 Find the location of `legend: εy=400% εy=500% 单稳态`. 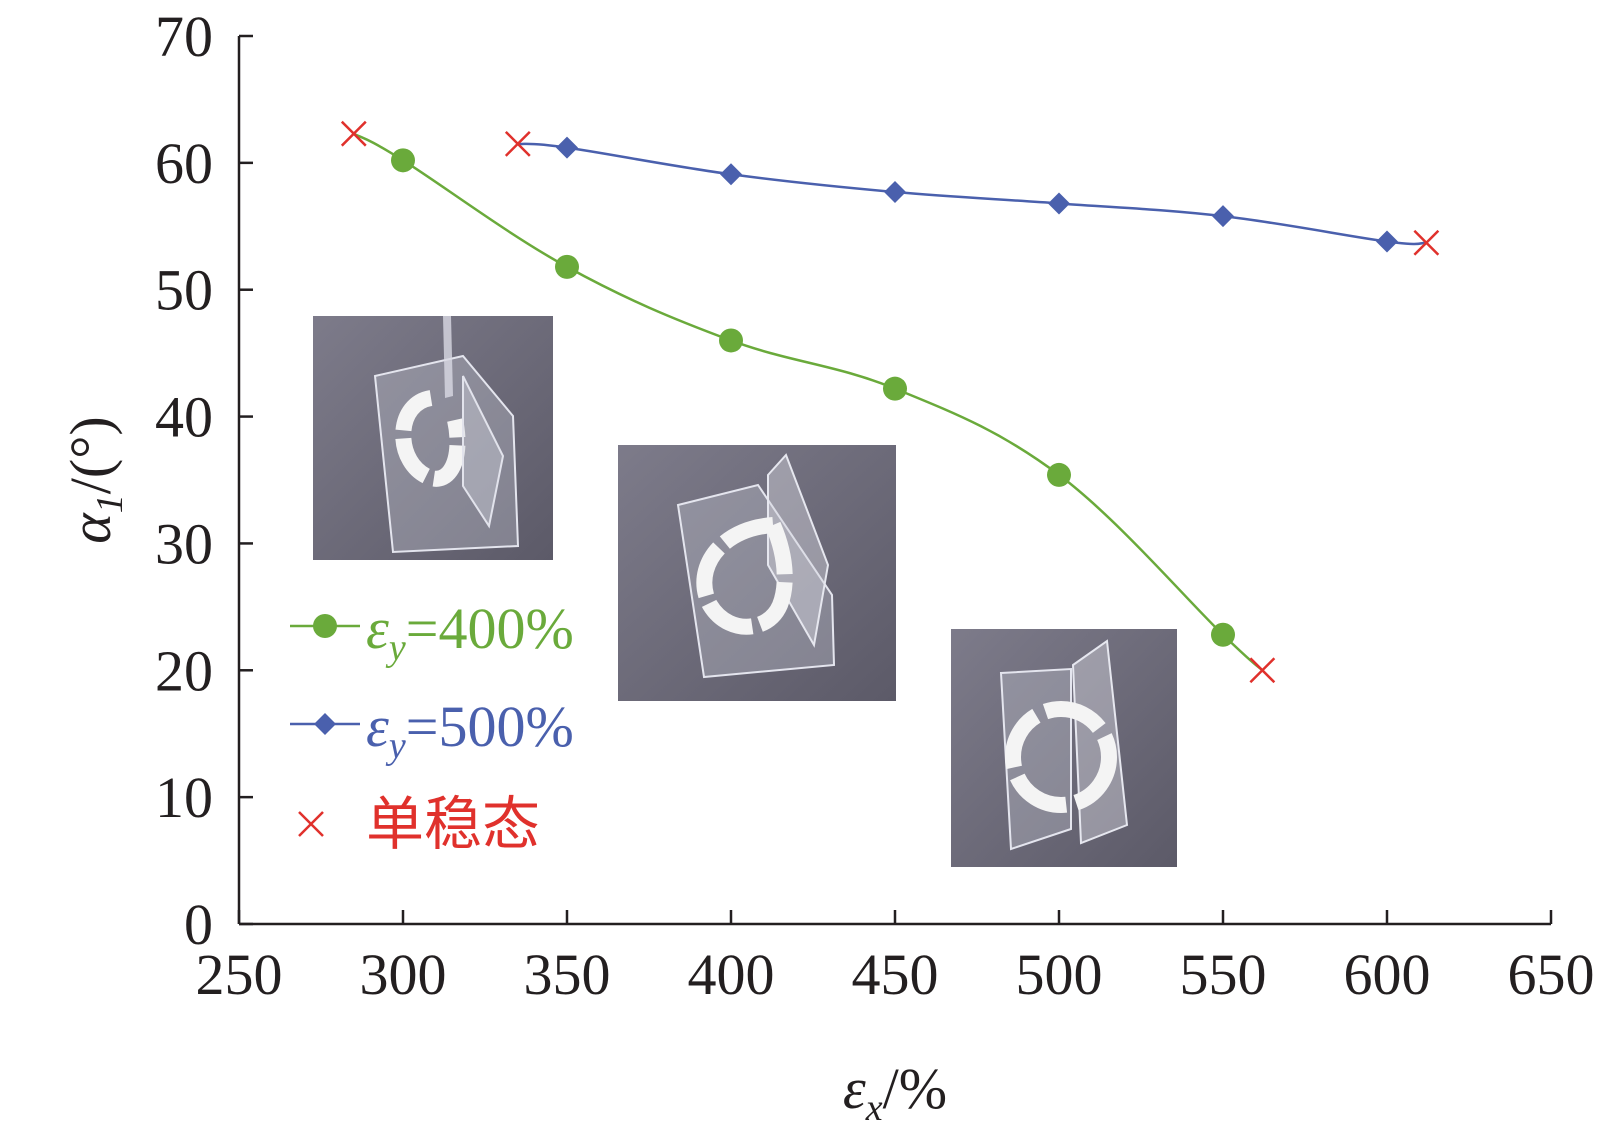

legend: εy=400% εy=500% 单稳态 is located at coordinates (432, 726).